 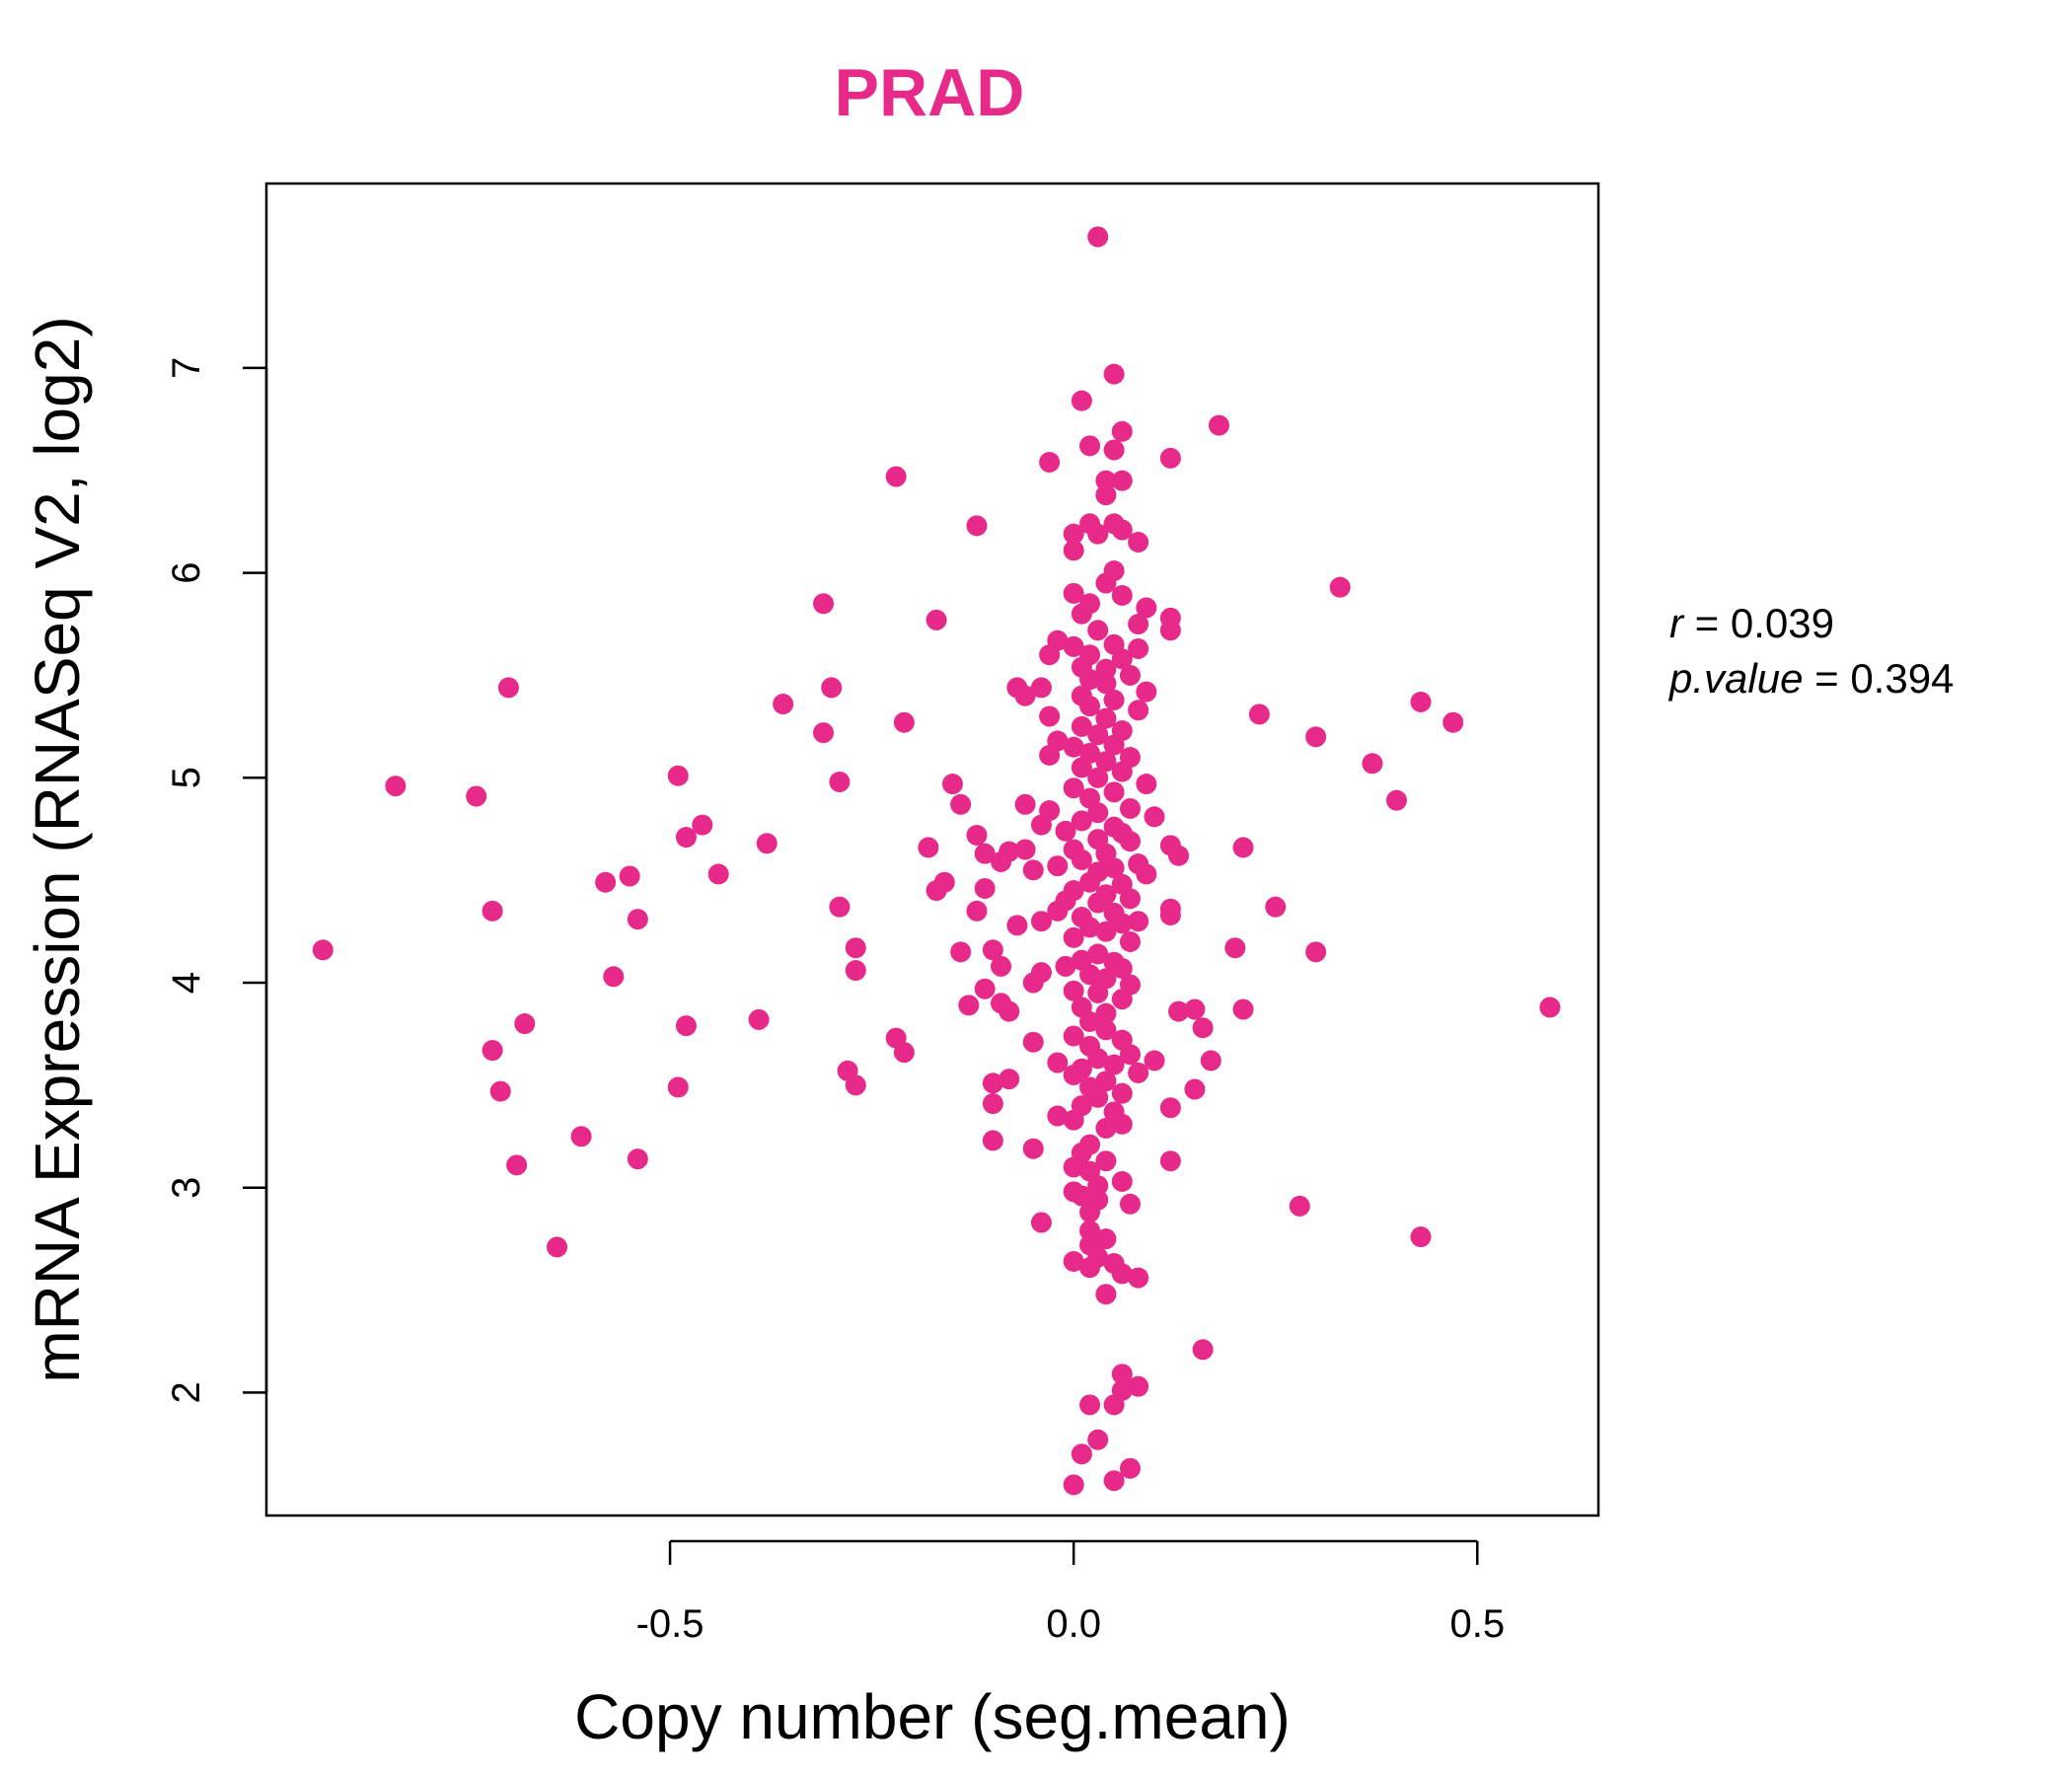 I want to click on chart-title: PRAD, so click(x=930, y=93).